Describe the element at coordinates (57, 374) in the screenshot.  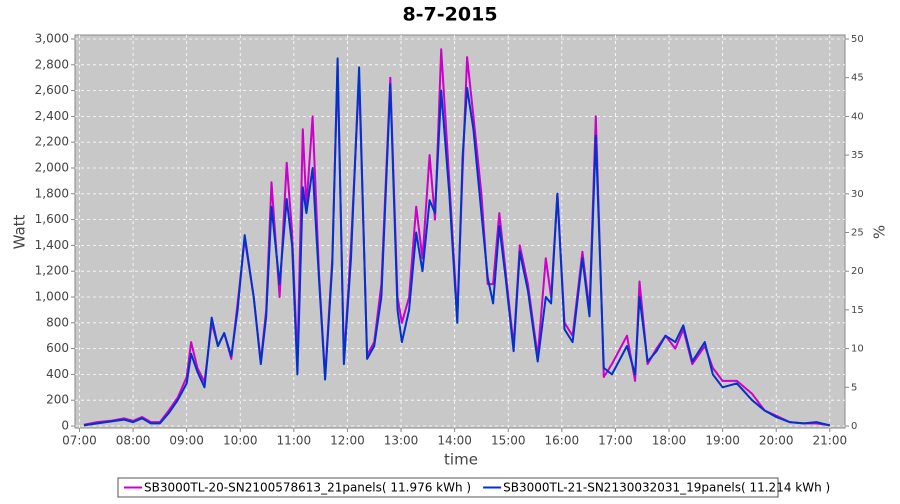
I see `y-tick-label: 400` at that location.